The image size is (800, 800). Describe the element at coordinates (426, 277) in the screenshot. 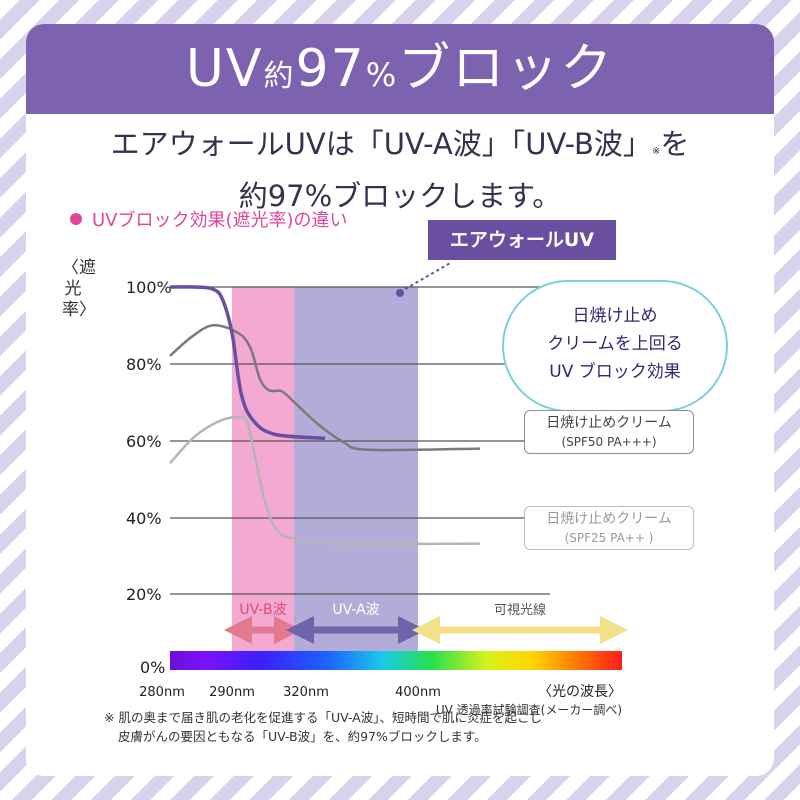

I see `airwall-callout-leader` at that location.